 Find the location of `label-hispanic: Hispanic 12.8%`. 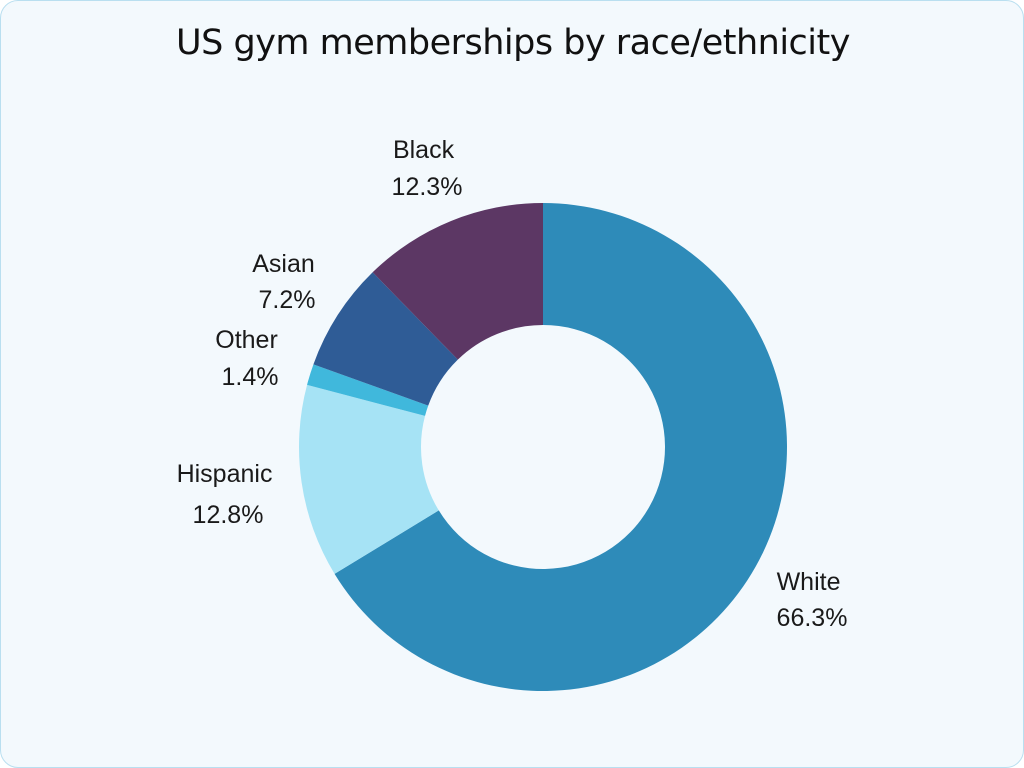

label-hispanic: Hispanic 12.8% is located at coordinates (228, 494).